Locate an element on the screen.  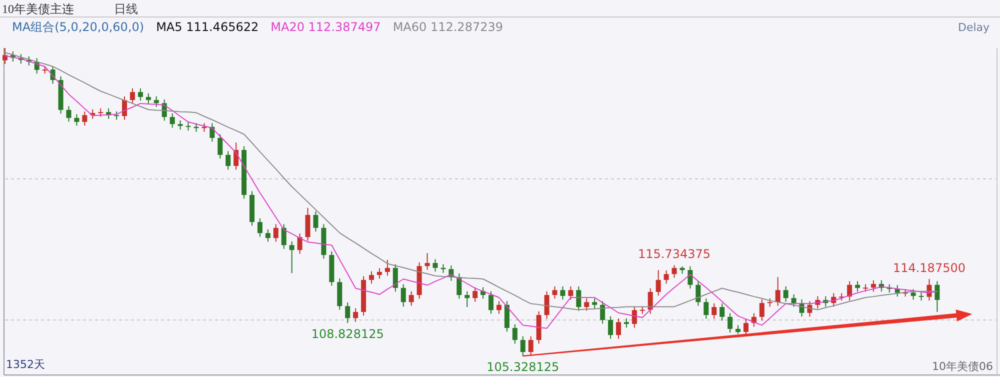
annotation: 115.734375 is located at coordinates (674, 254).